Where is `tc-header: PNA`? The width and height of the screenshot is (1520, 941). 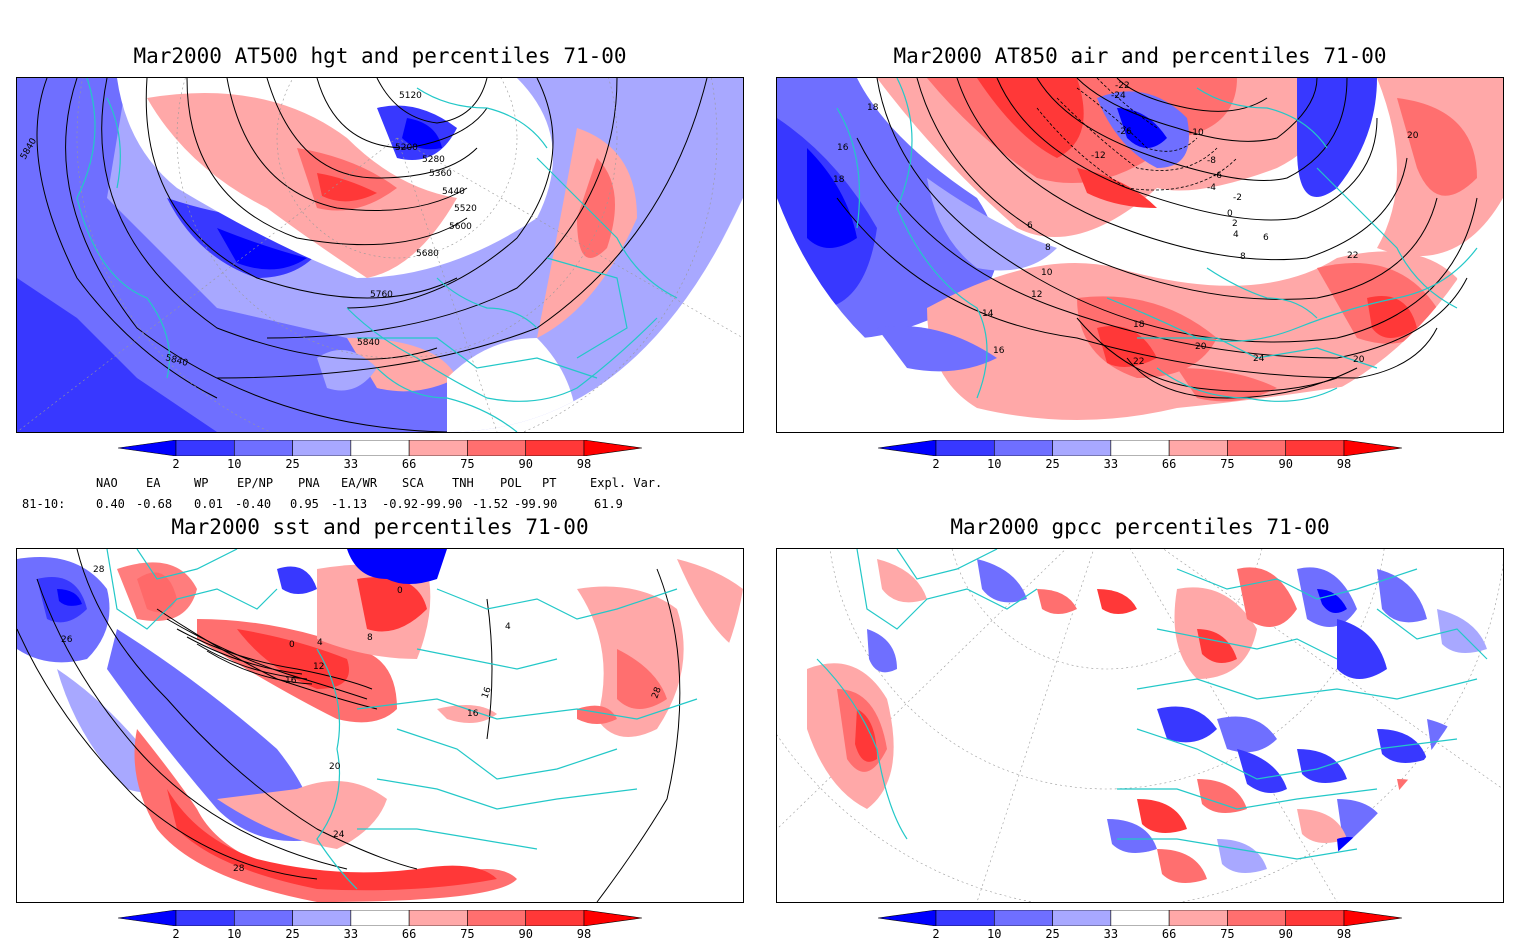 tc-header: PNA is located at coordinates (309, 483).